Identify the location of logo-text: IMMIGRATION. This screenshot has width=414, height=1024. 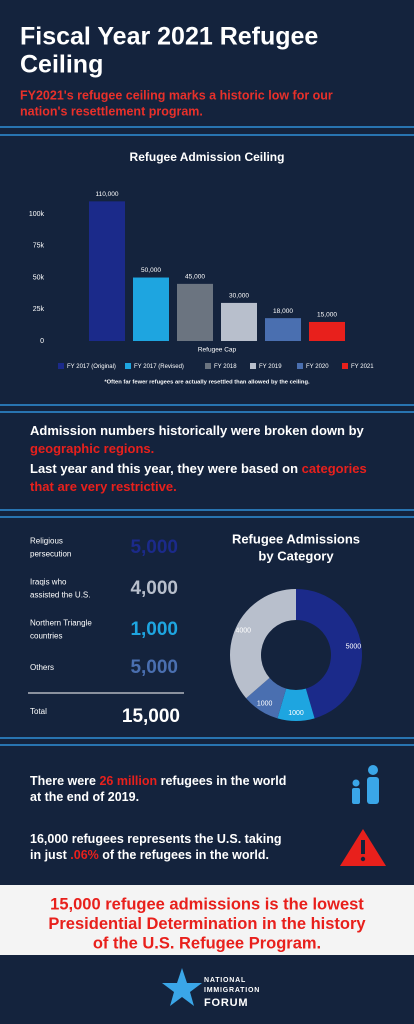
(232, 990).